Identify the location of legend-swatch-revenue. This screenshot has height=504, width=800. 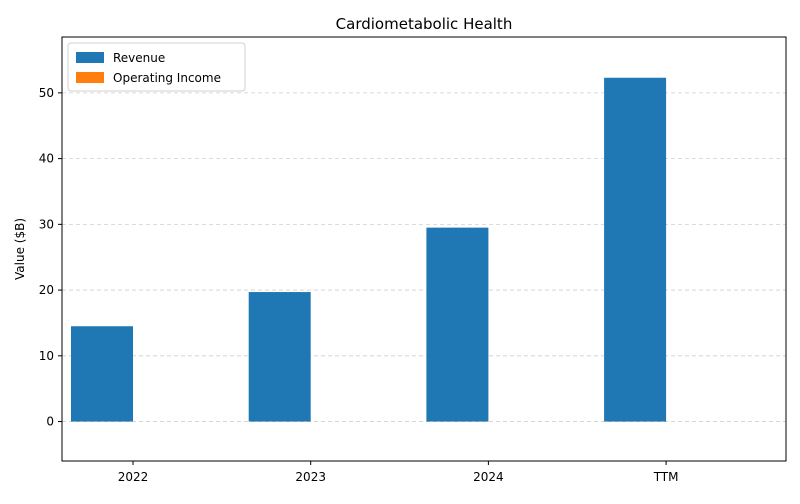
(90, 57).